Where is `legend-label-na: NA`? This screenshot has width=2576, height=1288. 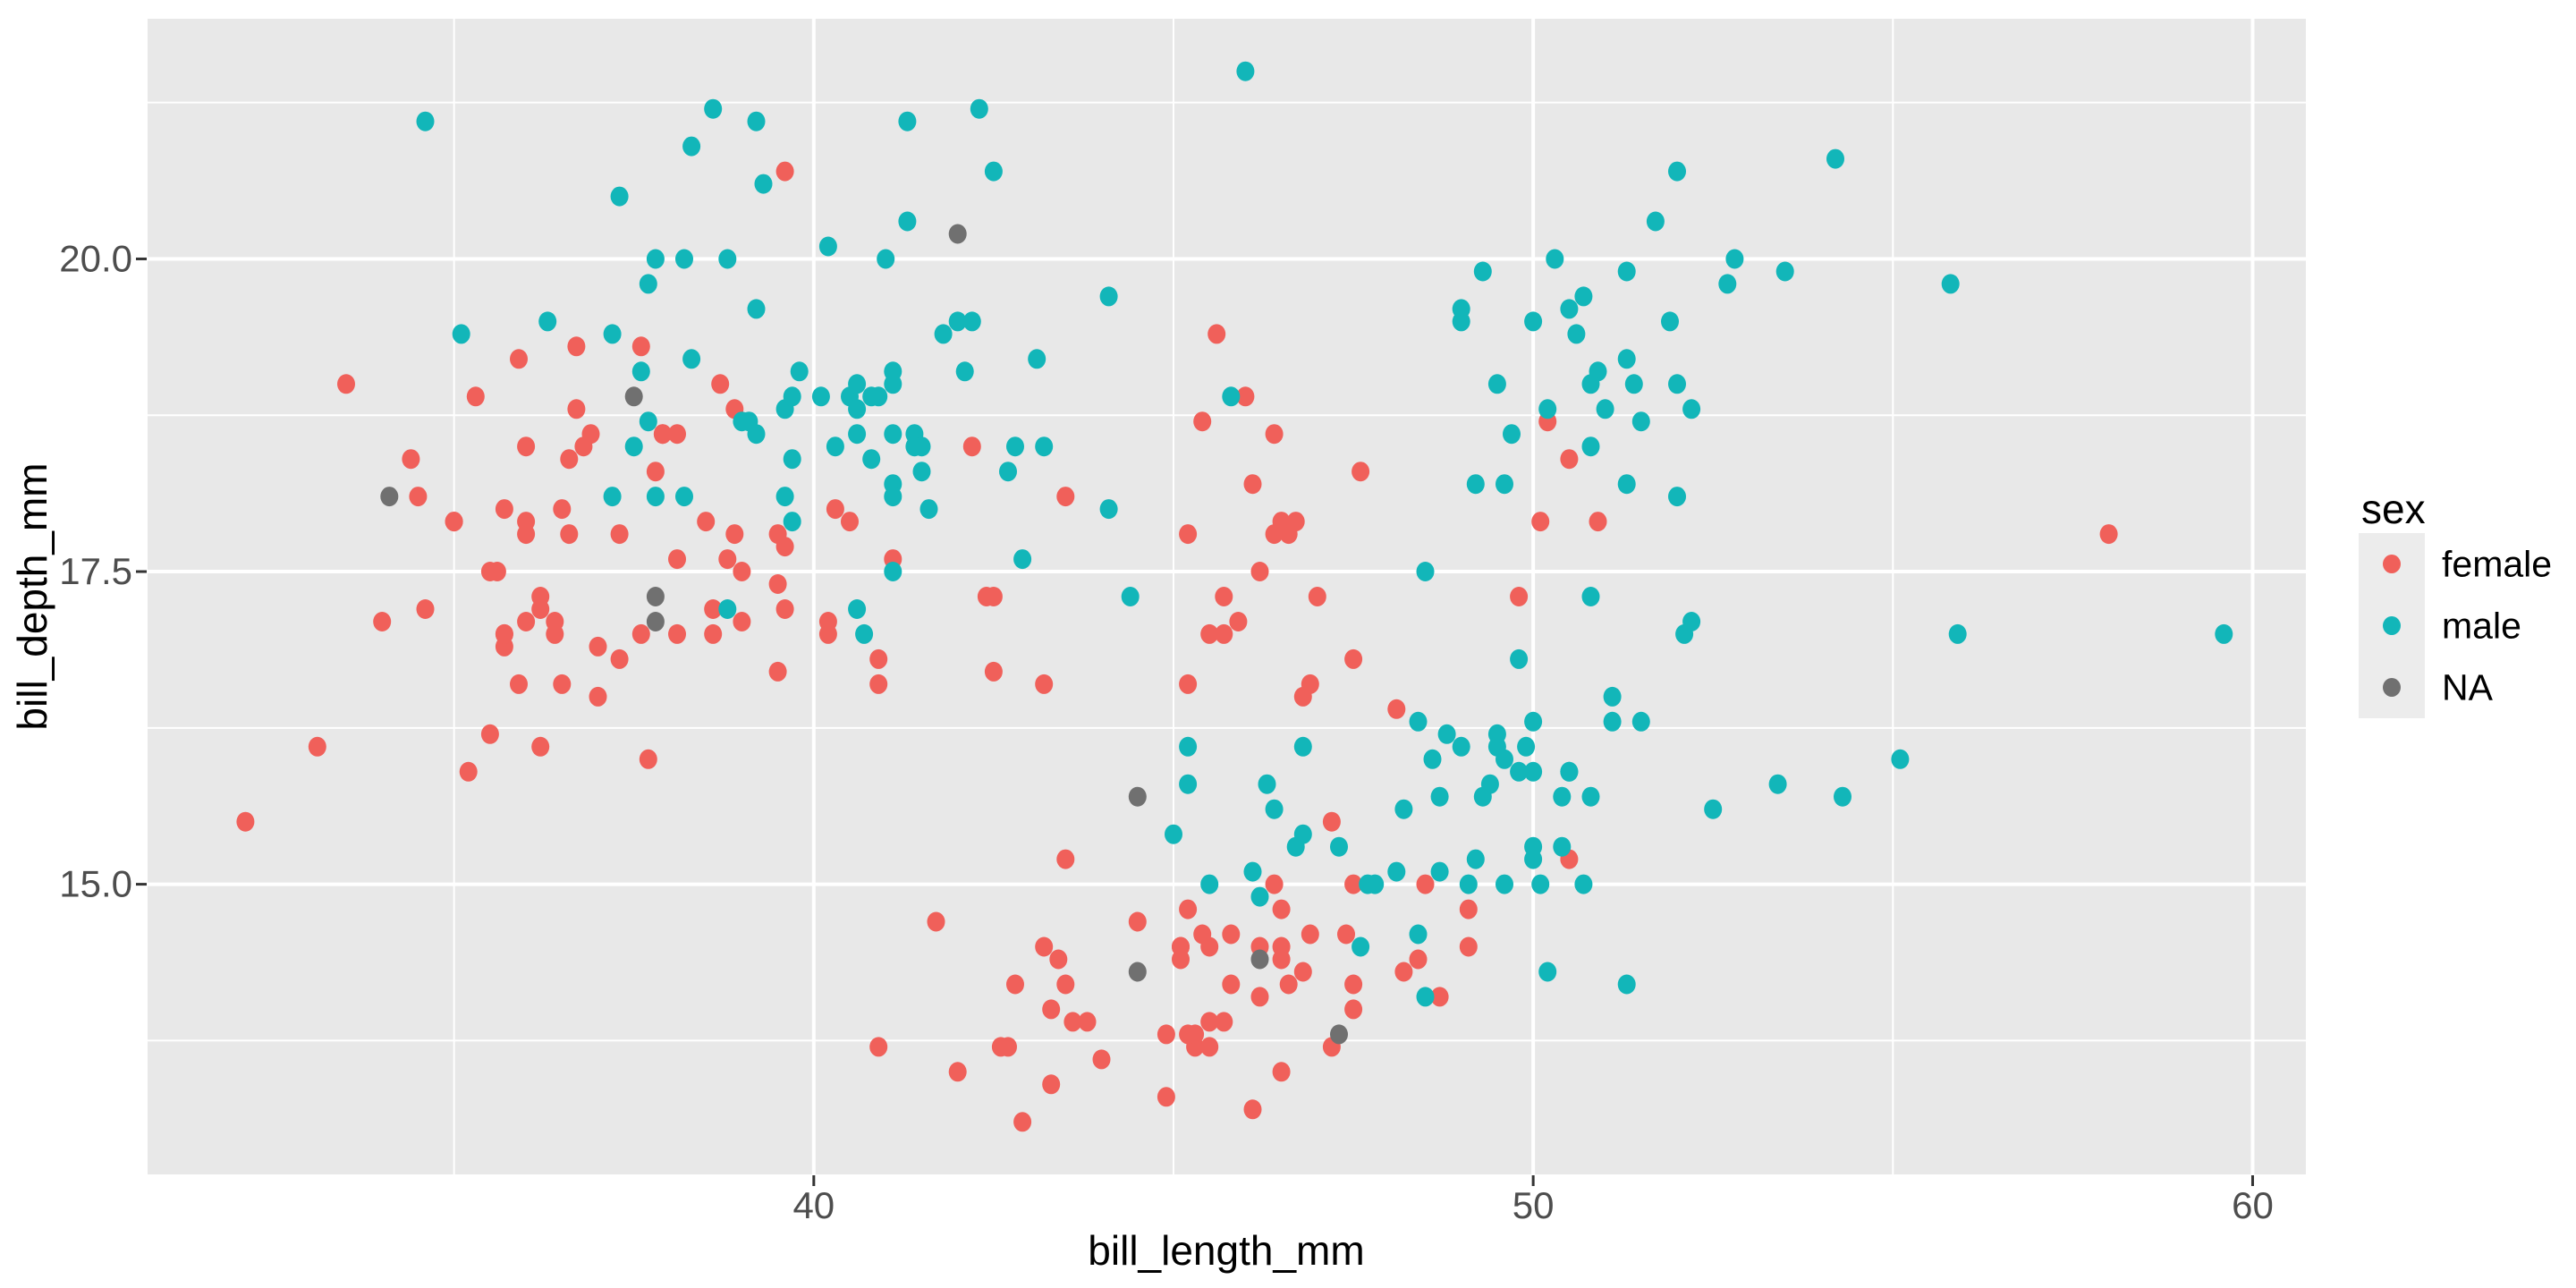 legend-label-na: NA is located at coordinates (2468, 687).